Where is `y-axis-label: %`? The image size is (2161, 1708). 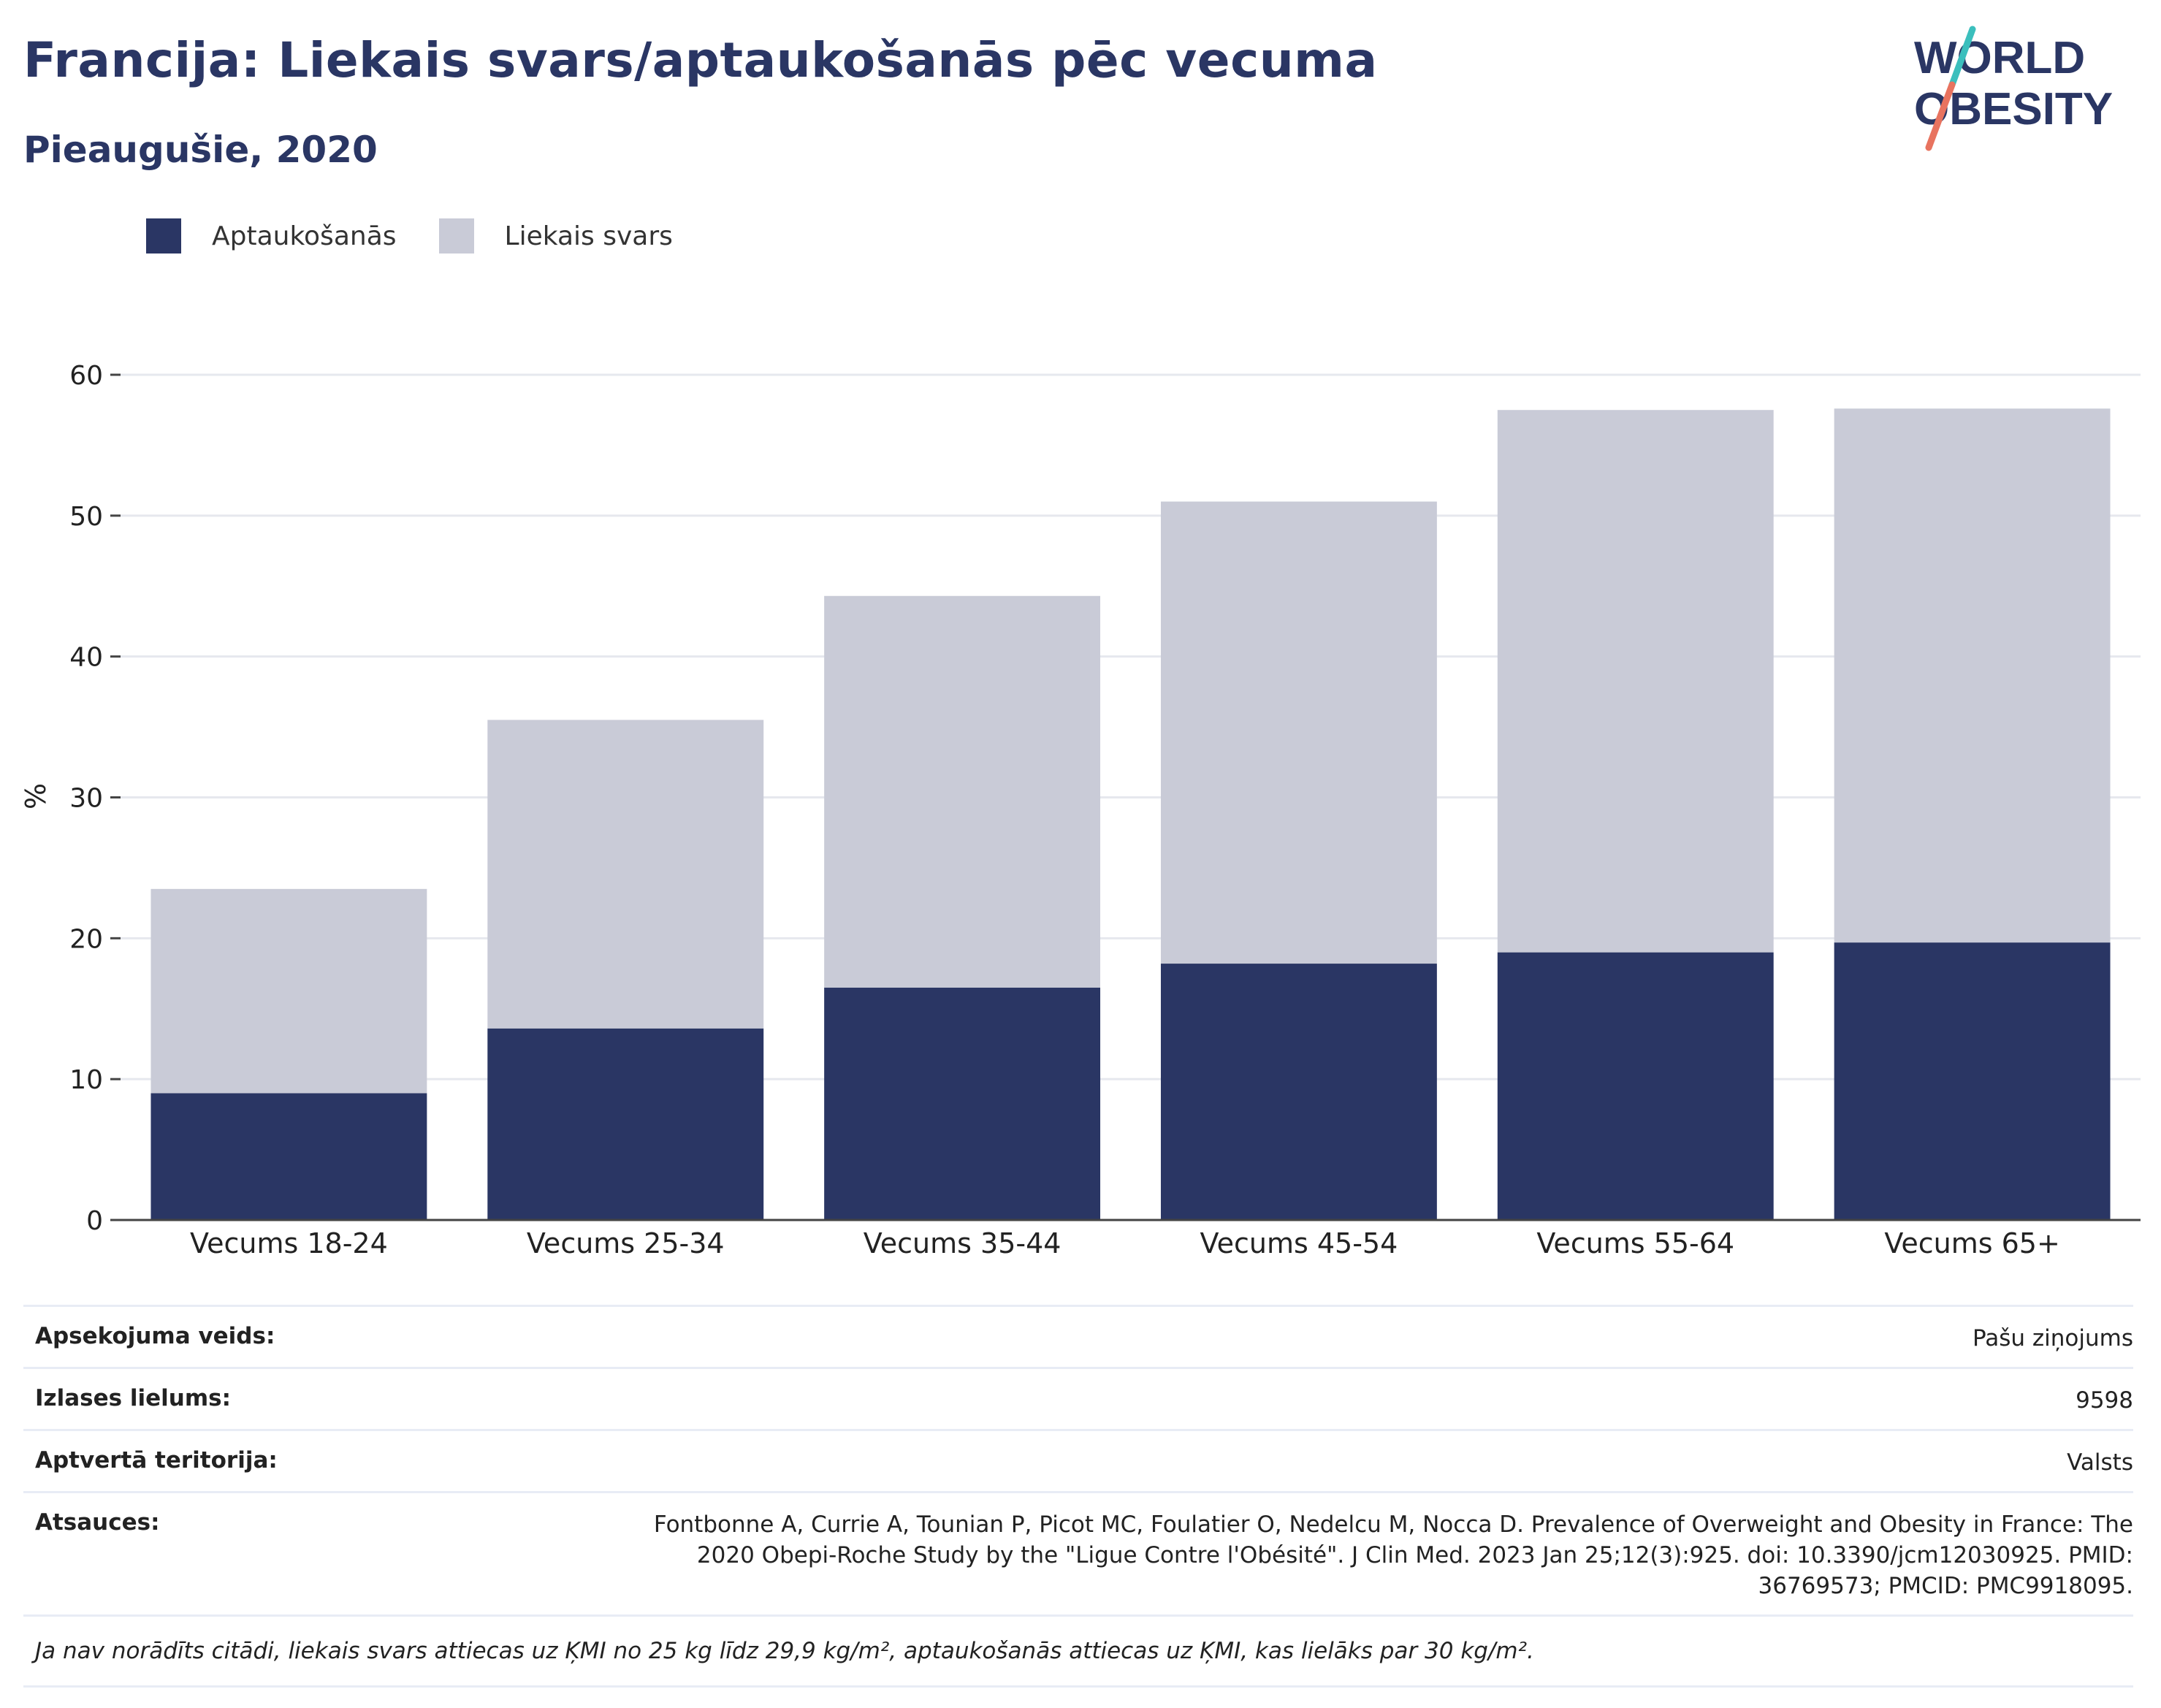 y-axis-label: % is located at coordinates (36, 796).